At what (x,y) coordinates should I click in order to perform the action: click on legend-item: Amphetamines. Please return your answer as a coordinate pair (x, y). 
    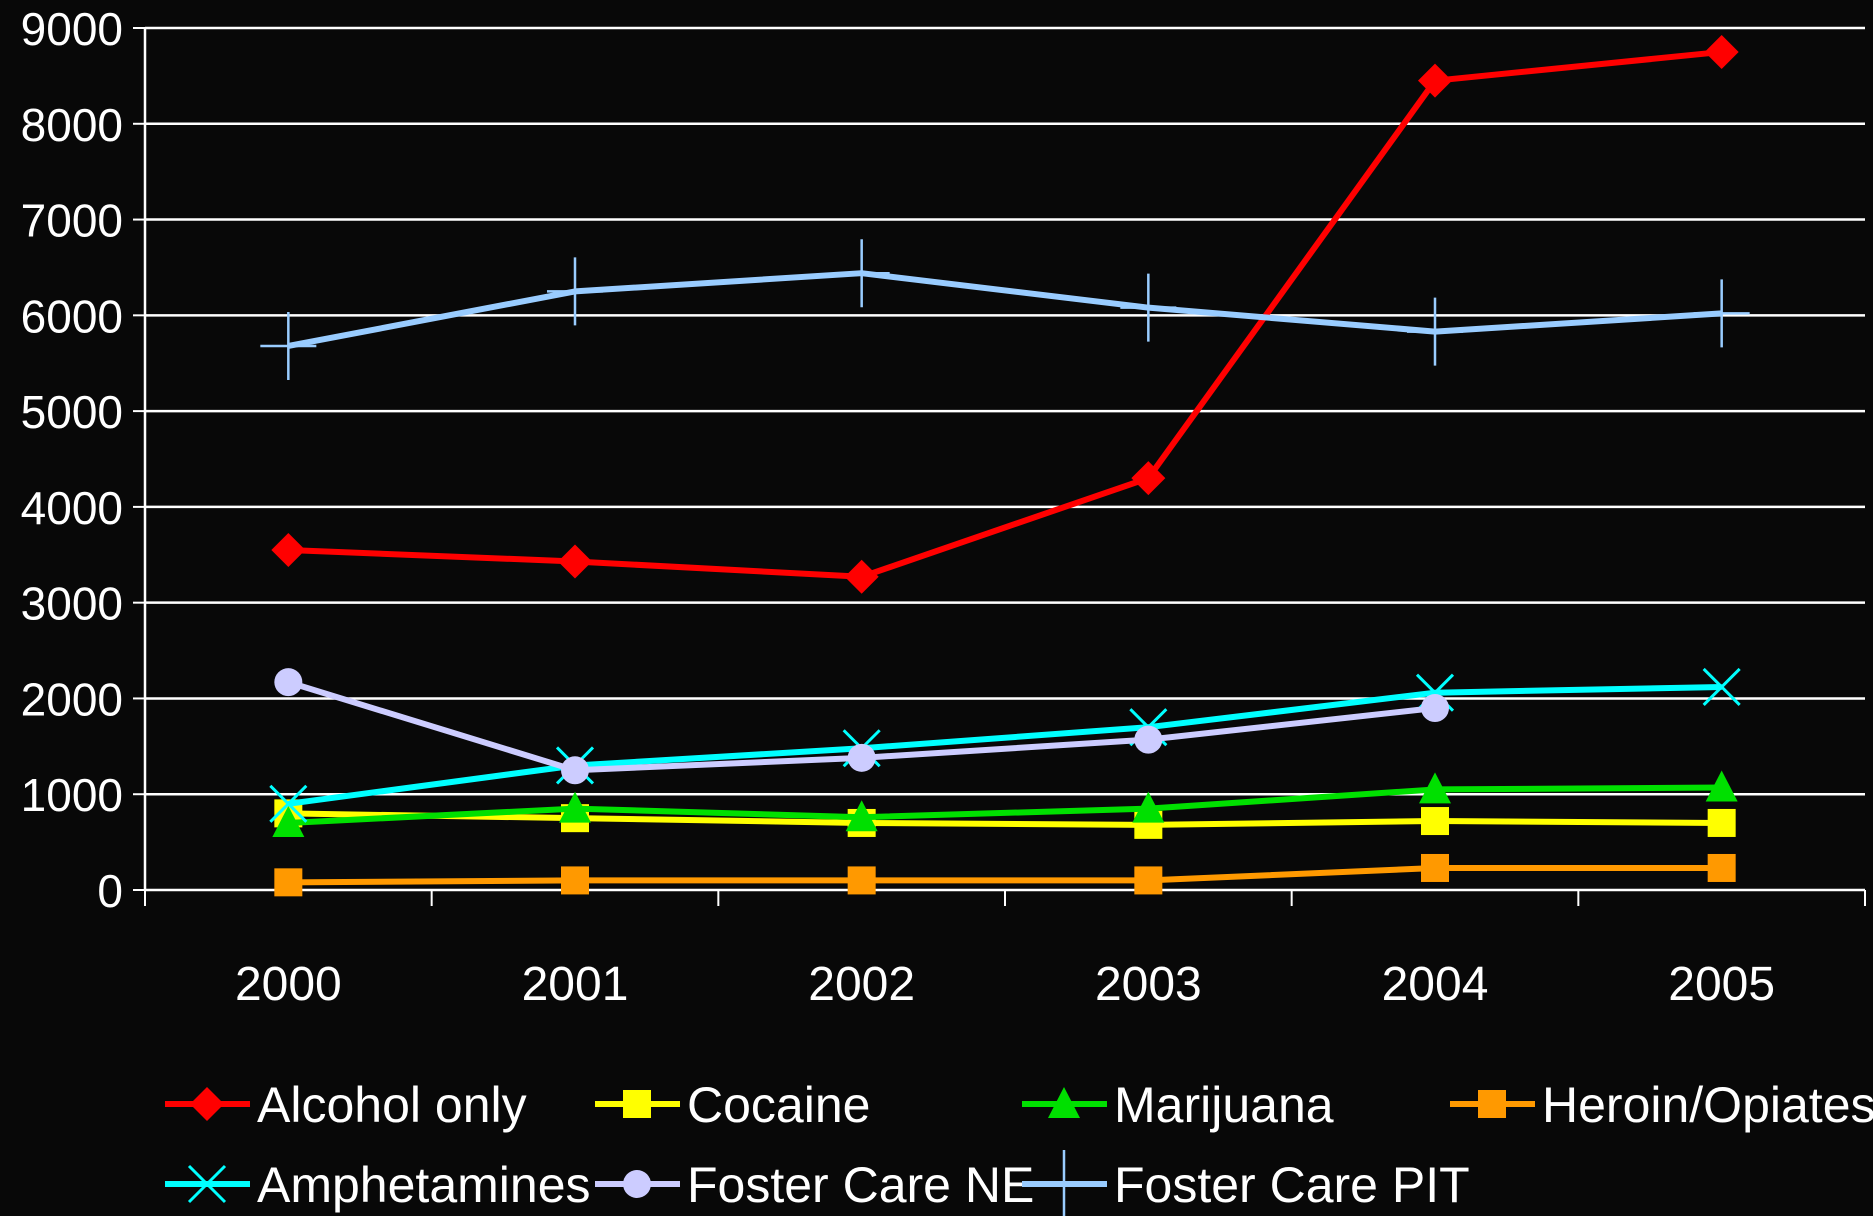
    Looking at the image, I should click on (378, 1185).